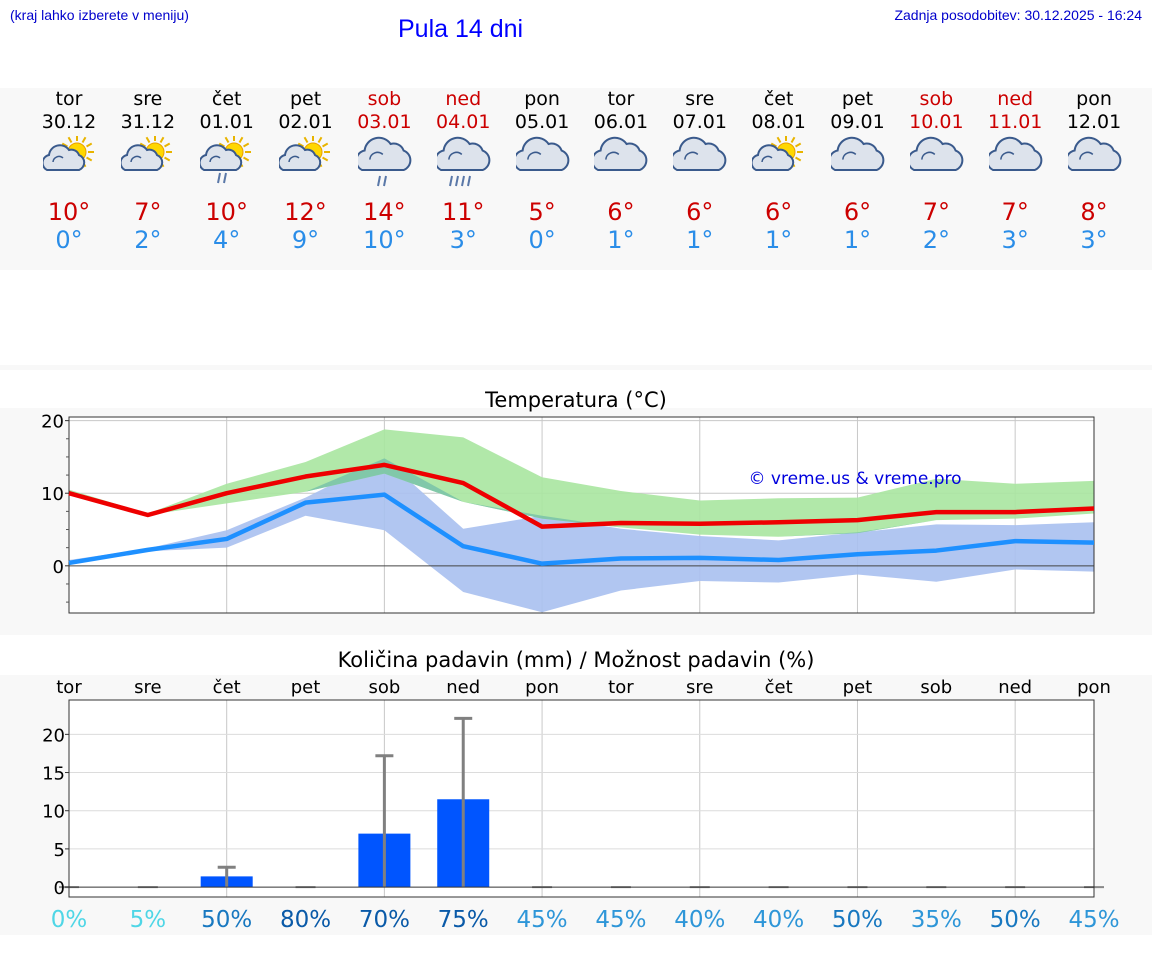 The height and width of the screenshot is (975, 1152). I want to click on day-date: 03.01, so click(384, 122).